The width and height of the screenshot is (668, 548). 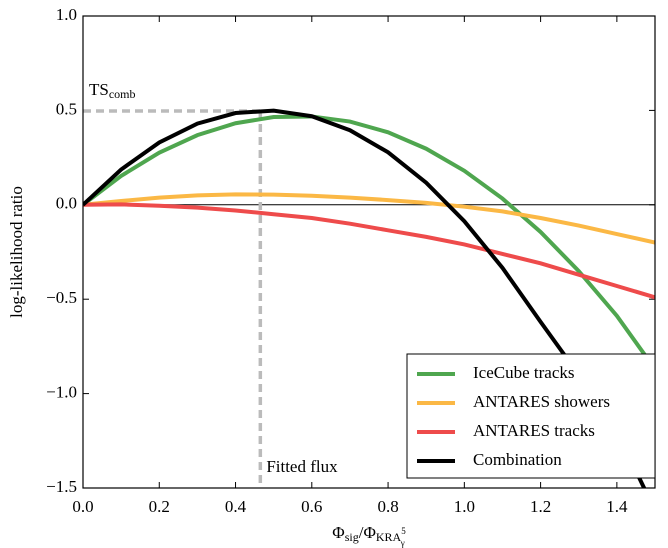 I want to click on x-label-part: 5, so click(x=403, y=531).